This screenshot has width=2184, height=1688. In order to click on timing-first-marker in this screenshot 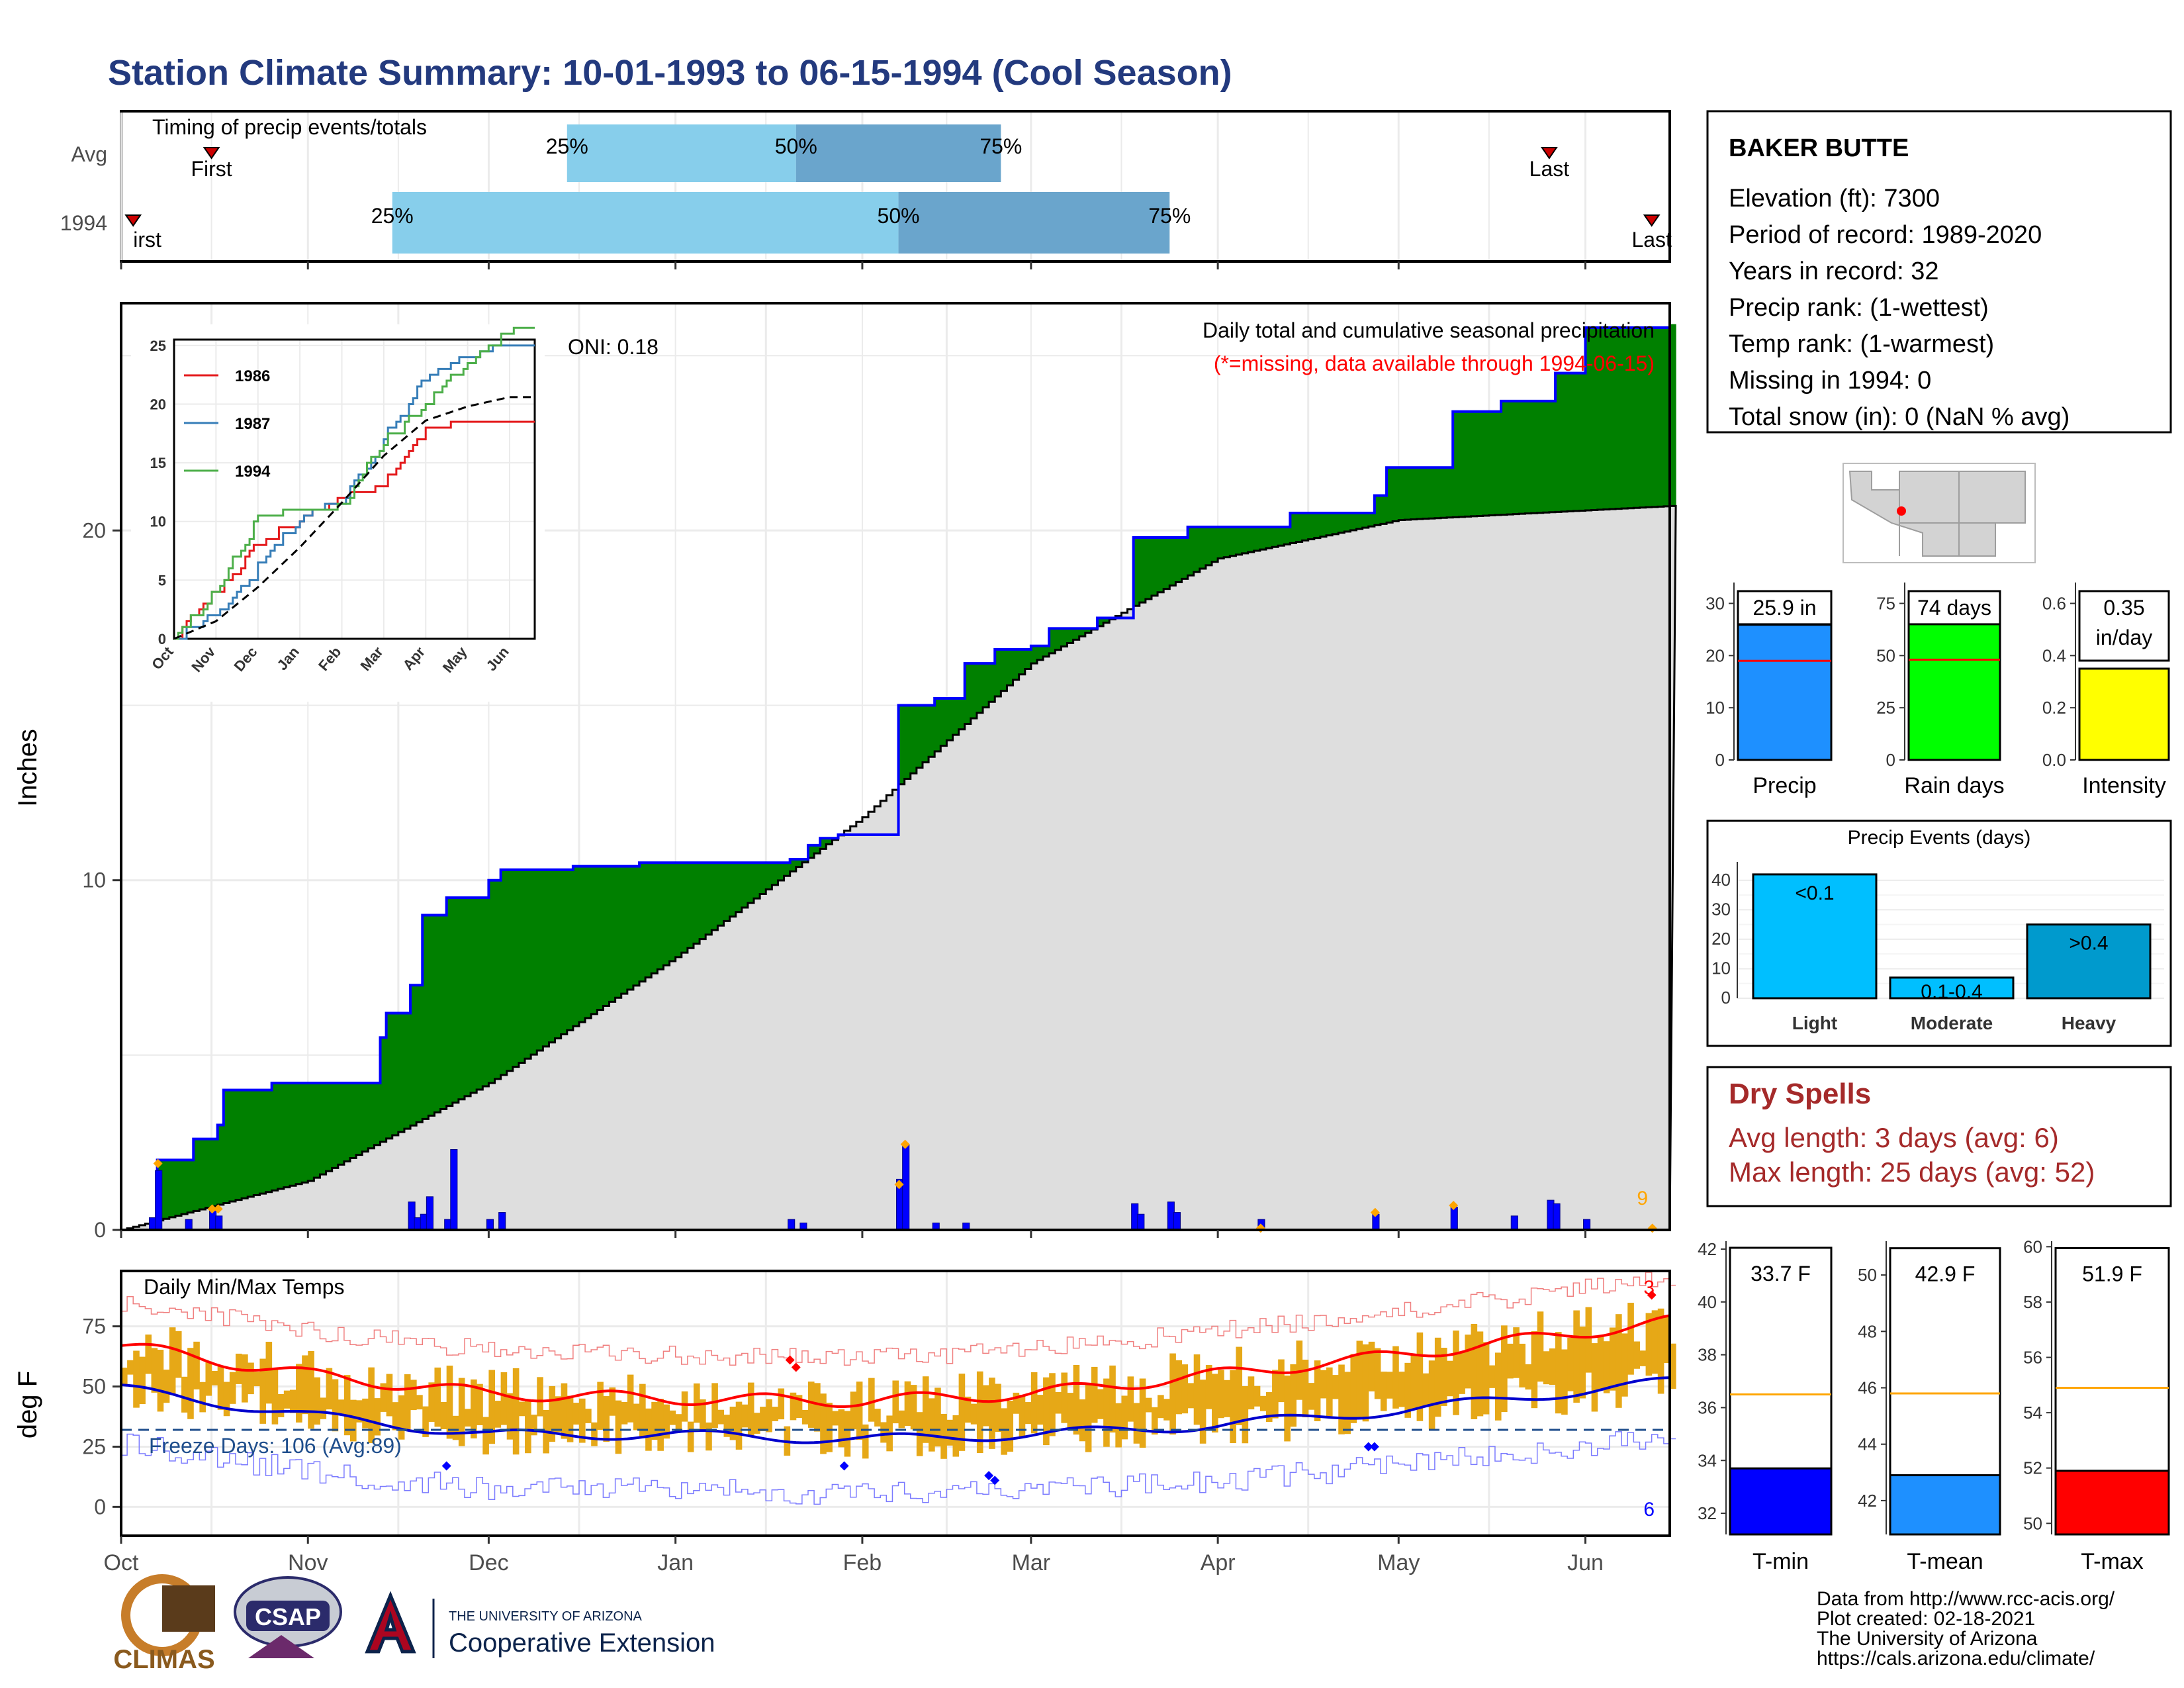, I will do `click(211, 153)`.